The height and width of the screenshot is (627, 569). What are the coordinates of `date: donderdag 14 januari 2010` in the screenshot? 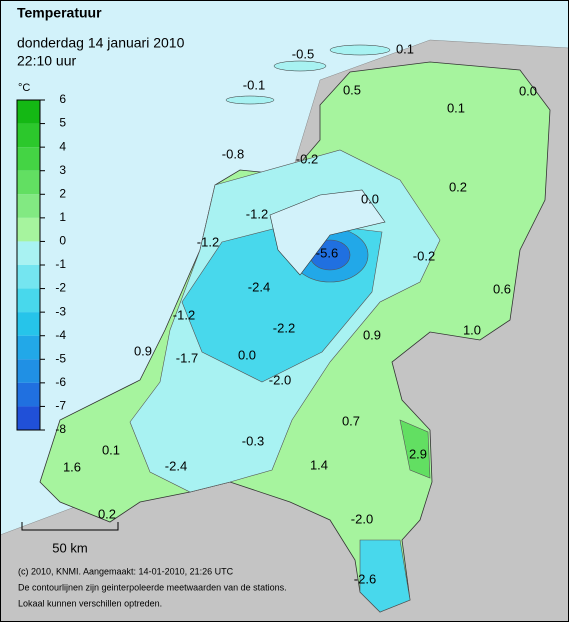 It's located at (101, 43).